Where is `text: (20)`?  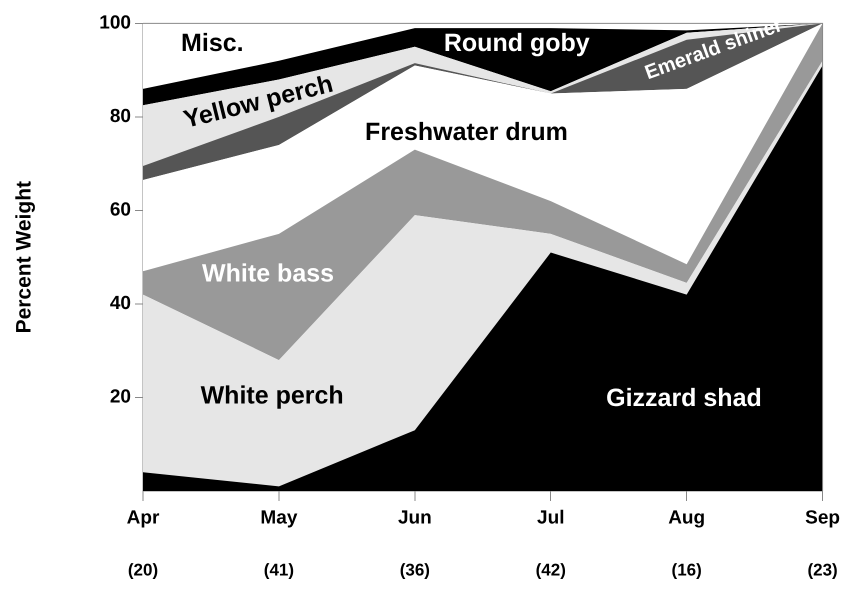
text: (20) is located at coordinates (143, 570).